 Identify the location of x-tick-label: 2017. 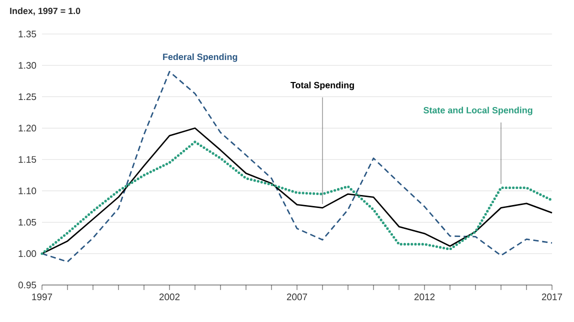
(552, 297).